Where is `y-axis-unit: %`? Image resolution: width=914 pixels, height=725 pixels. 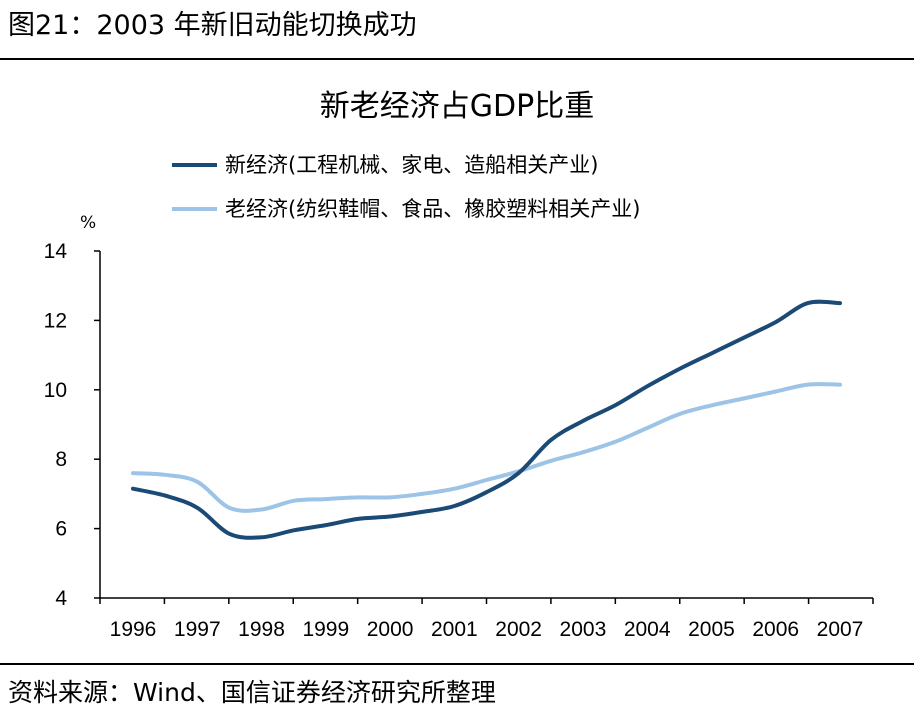
y-axis-unit: % is located at coordinates (88, 223).